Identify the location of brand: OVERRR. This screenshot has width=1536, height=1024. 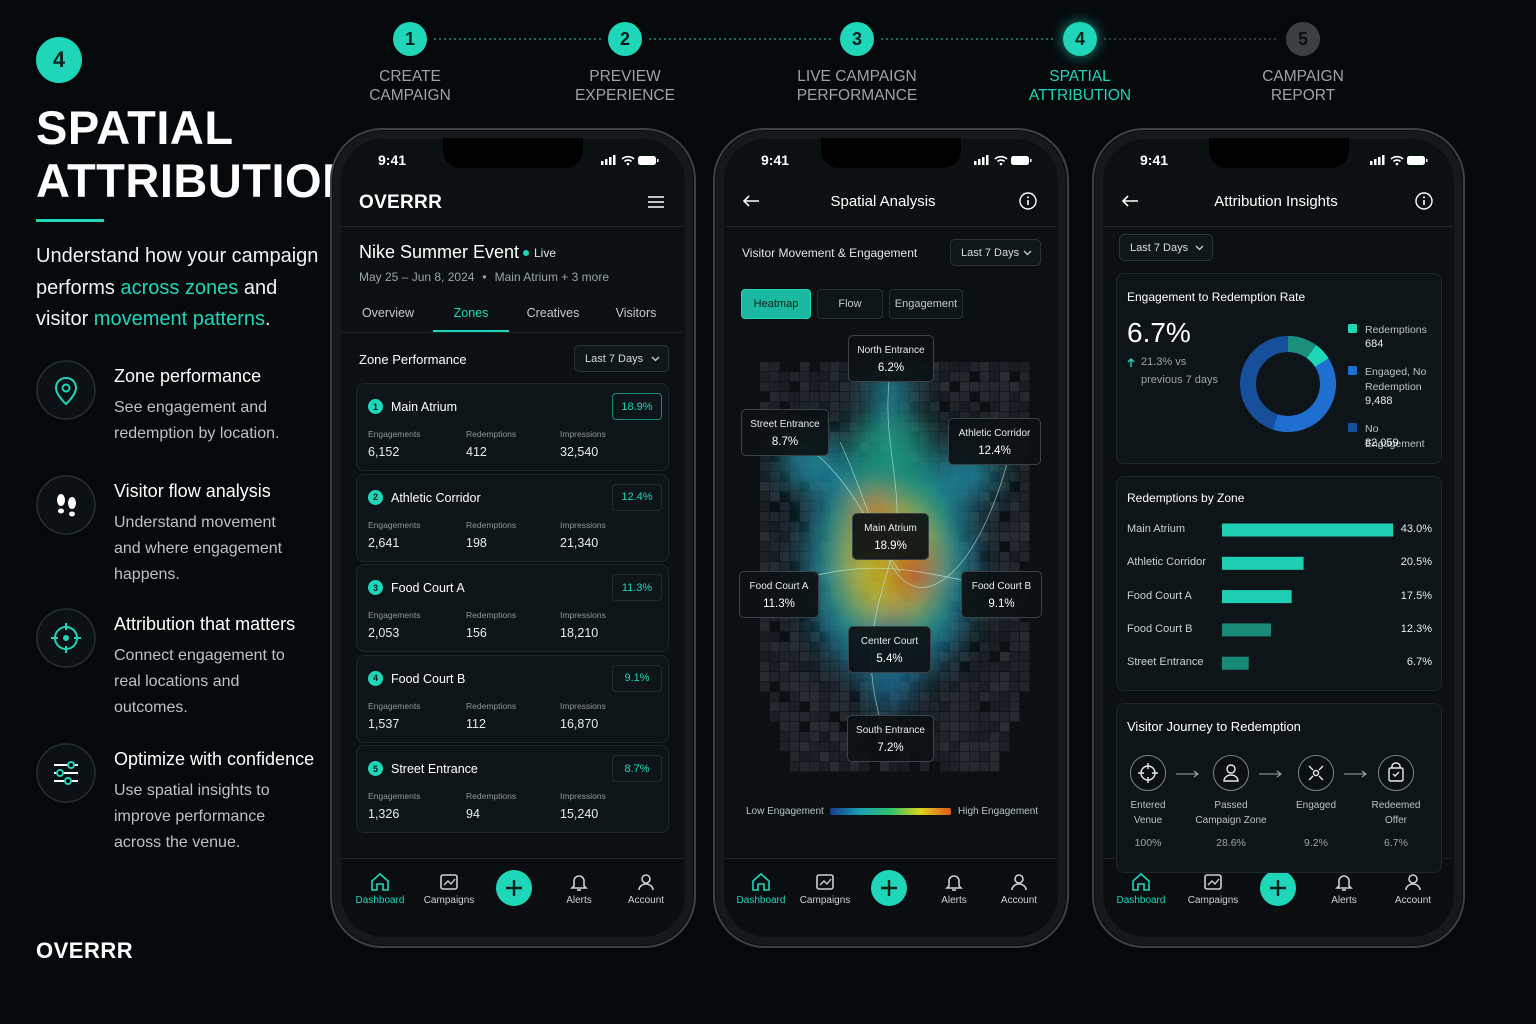
(85, 950).